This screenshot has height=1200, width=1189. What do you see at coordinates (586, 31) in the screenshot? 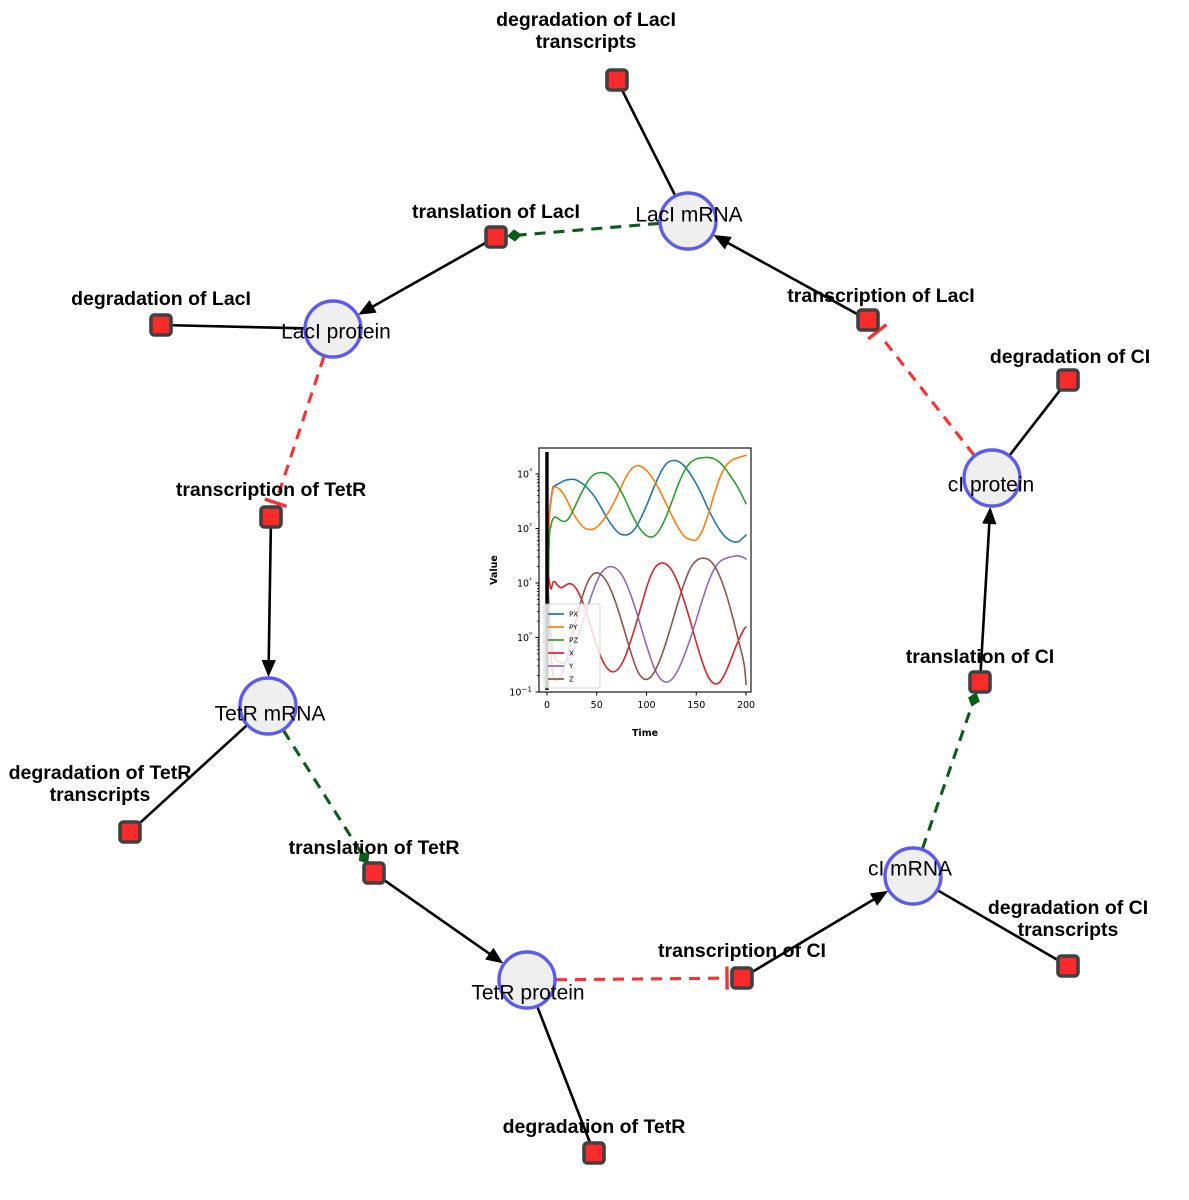
I see `reaction-label-degradation_laci_transcripts: degradation of LacI transcripts` at bounding box center [586, 31].